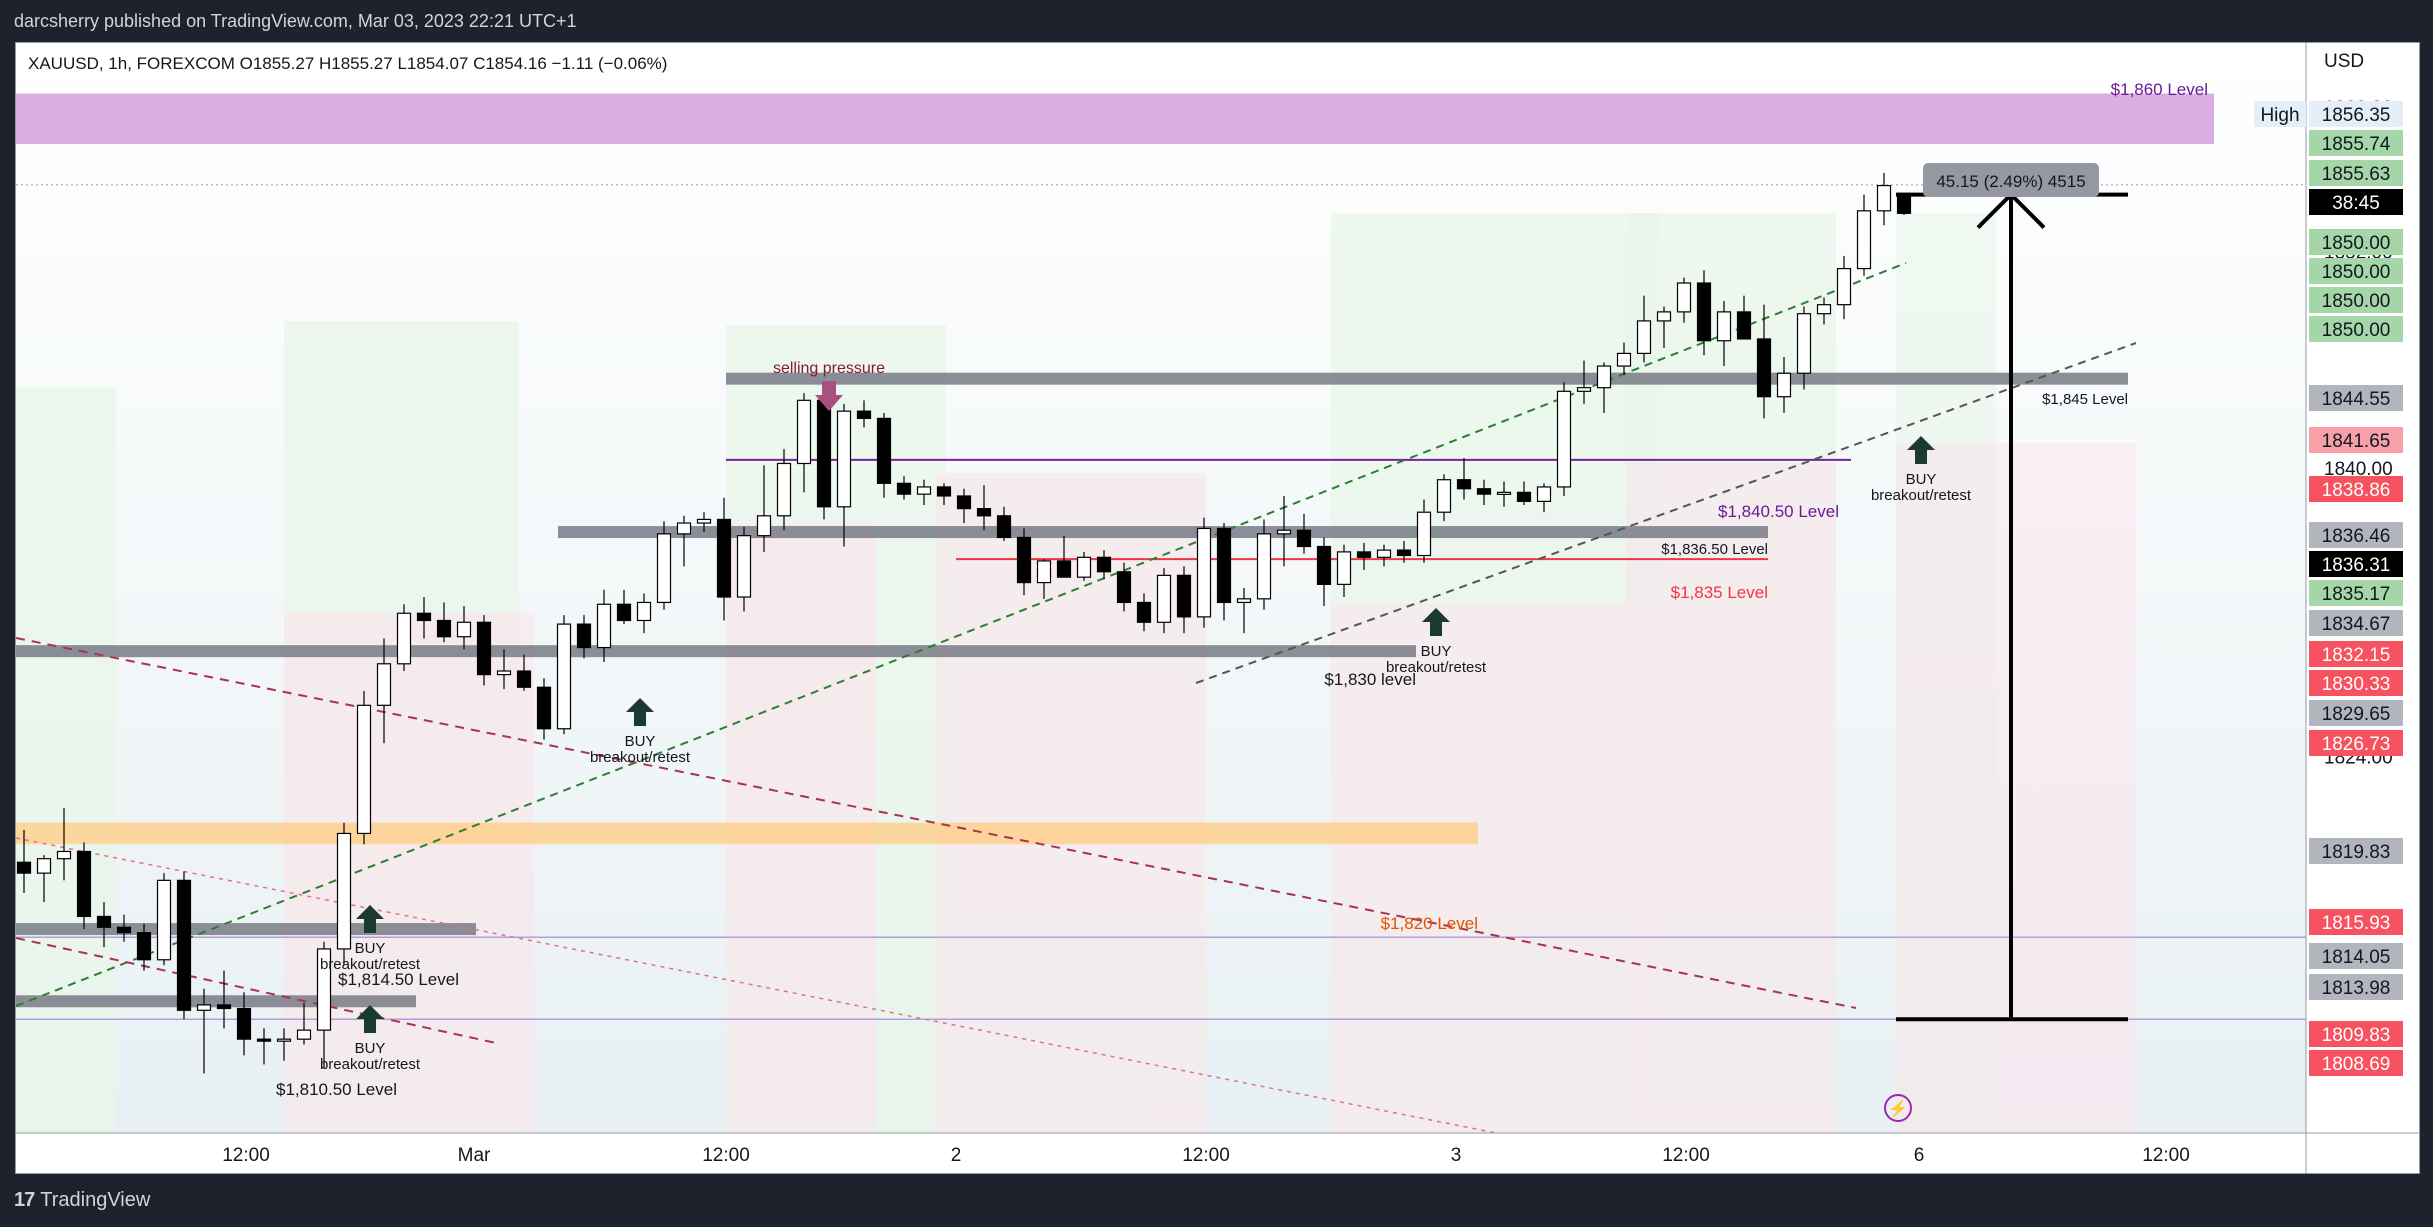 The width and height of the screenshot is (2433, 1227). Describe the element at coordinates (2356, 713) in the screenshot. I see `price-tag: 1829.65` at that location.